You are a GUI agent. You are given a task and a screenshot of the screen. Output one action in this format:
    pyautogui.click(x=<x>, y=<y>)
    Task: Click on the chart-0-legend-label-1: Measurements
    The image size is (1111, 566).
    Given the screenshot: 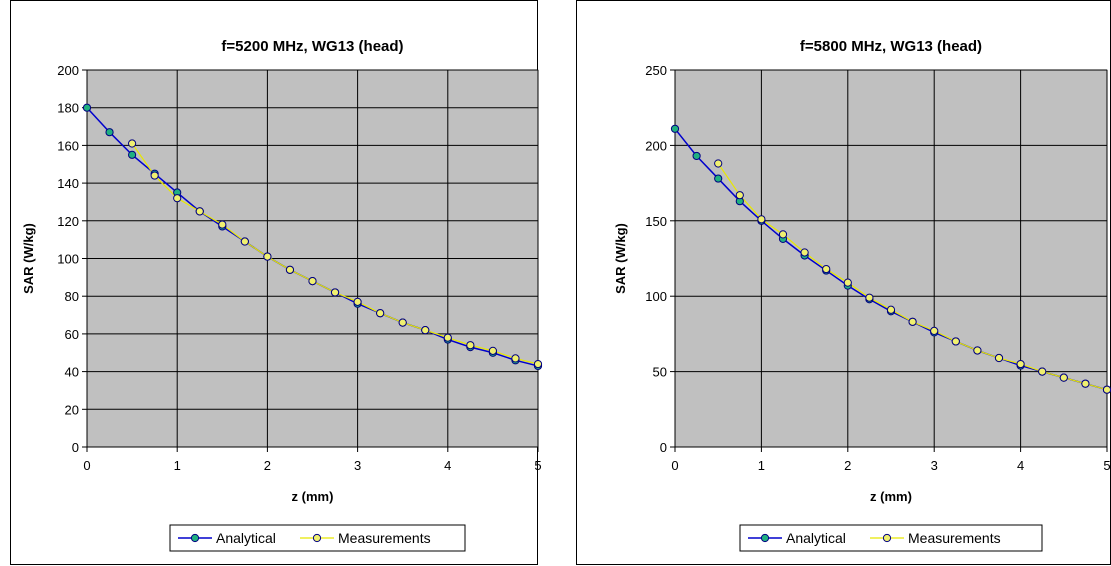 What is the action you would take?
    pyautogui.click(x=384, y=538)
    